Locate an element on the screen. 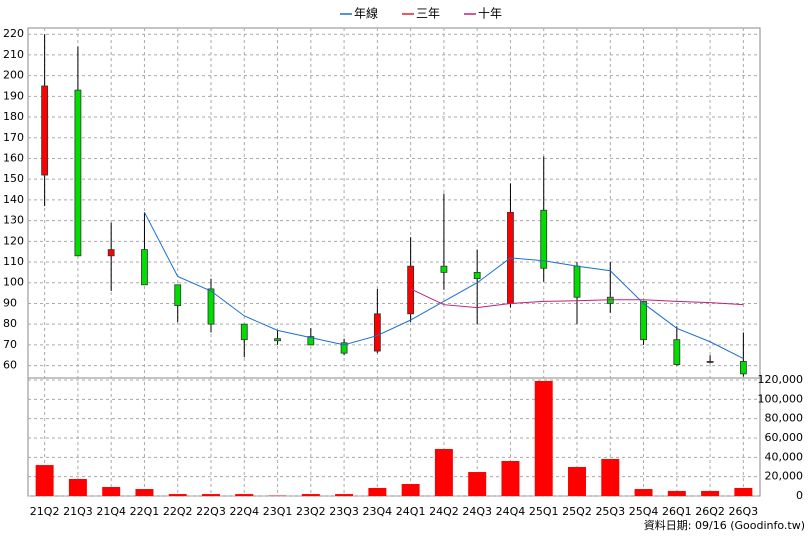 This screenshot has height=540, width=808. y-tick-label: 80 is located at coordinates (10, 323).